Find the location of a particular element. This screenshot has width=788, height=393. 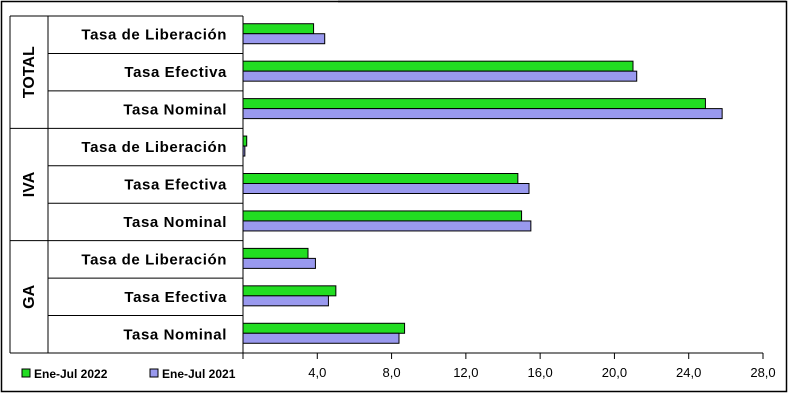

x-tick-label: 8,0 is located at coordinates (392, 372).